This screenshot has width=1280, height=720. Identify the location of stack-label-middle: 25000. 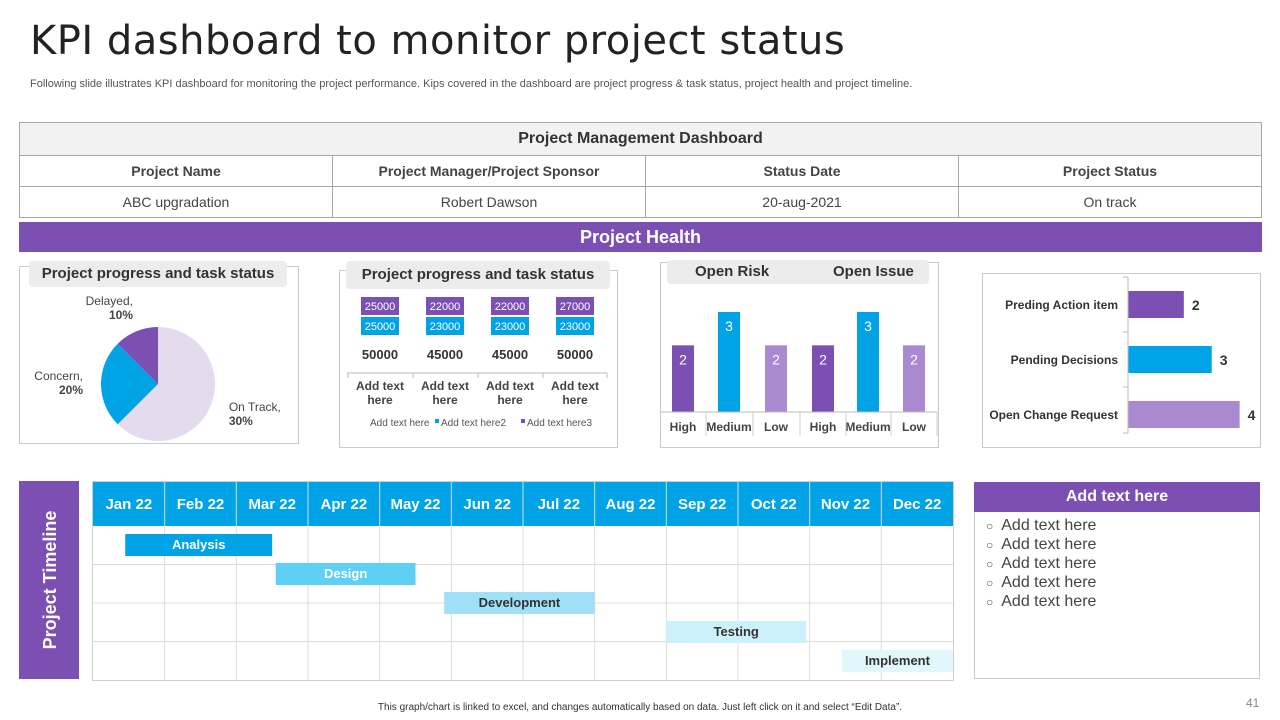
(380, 327).